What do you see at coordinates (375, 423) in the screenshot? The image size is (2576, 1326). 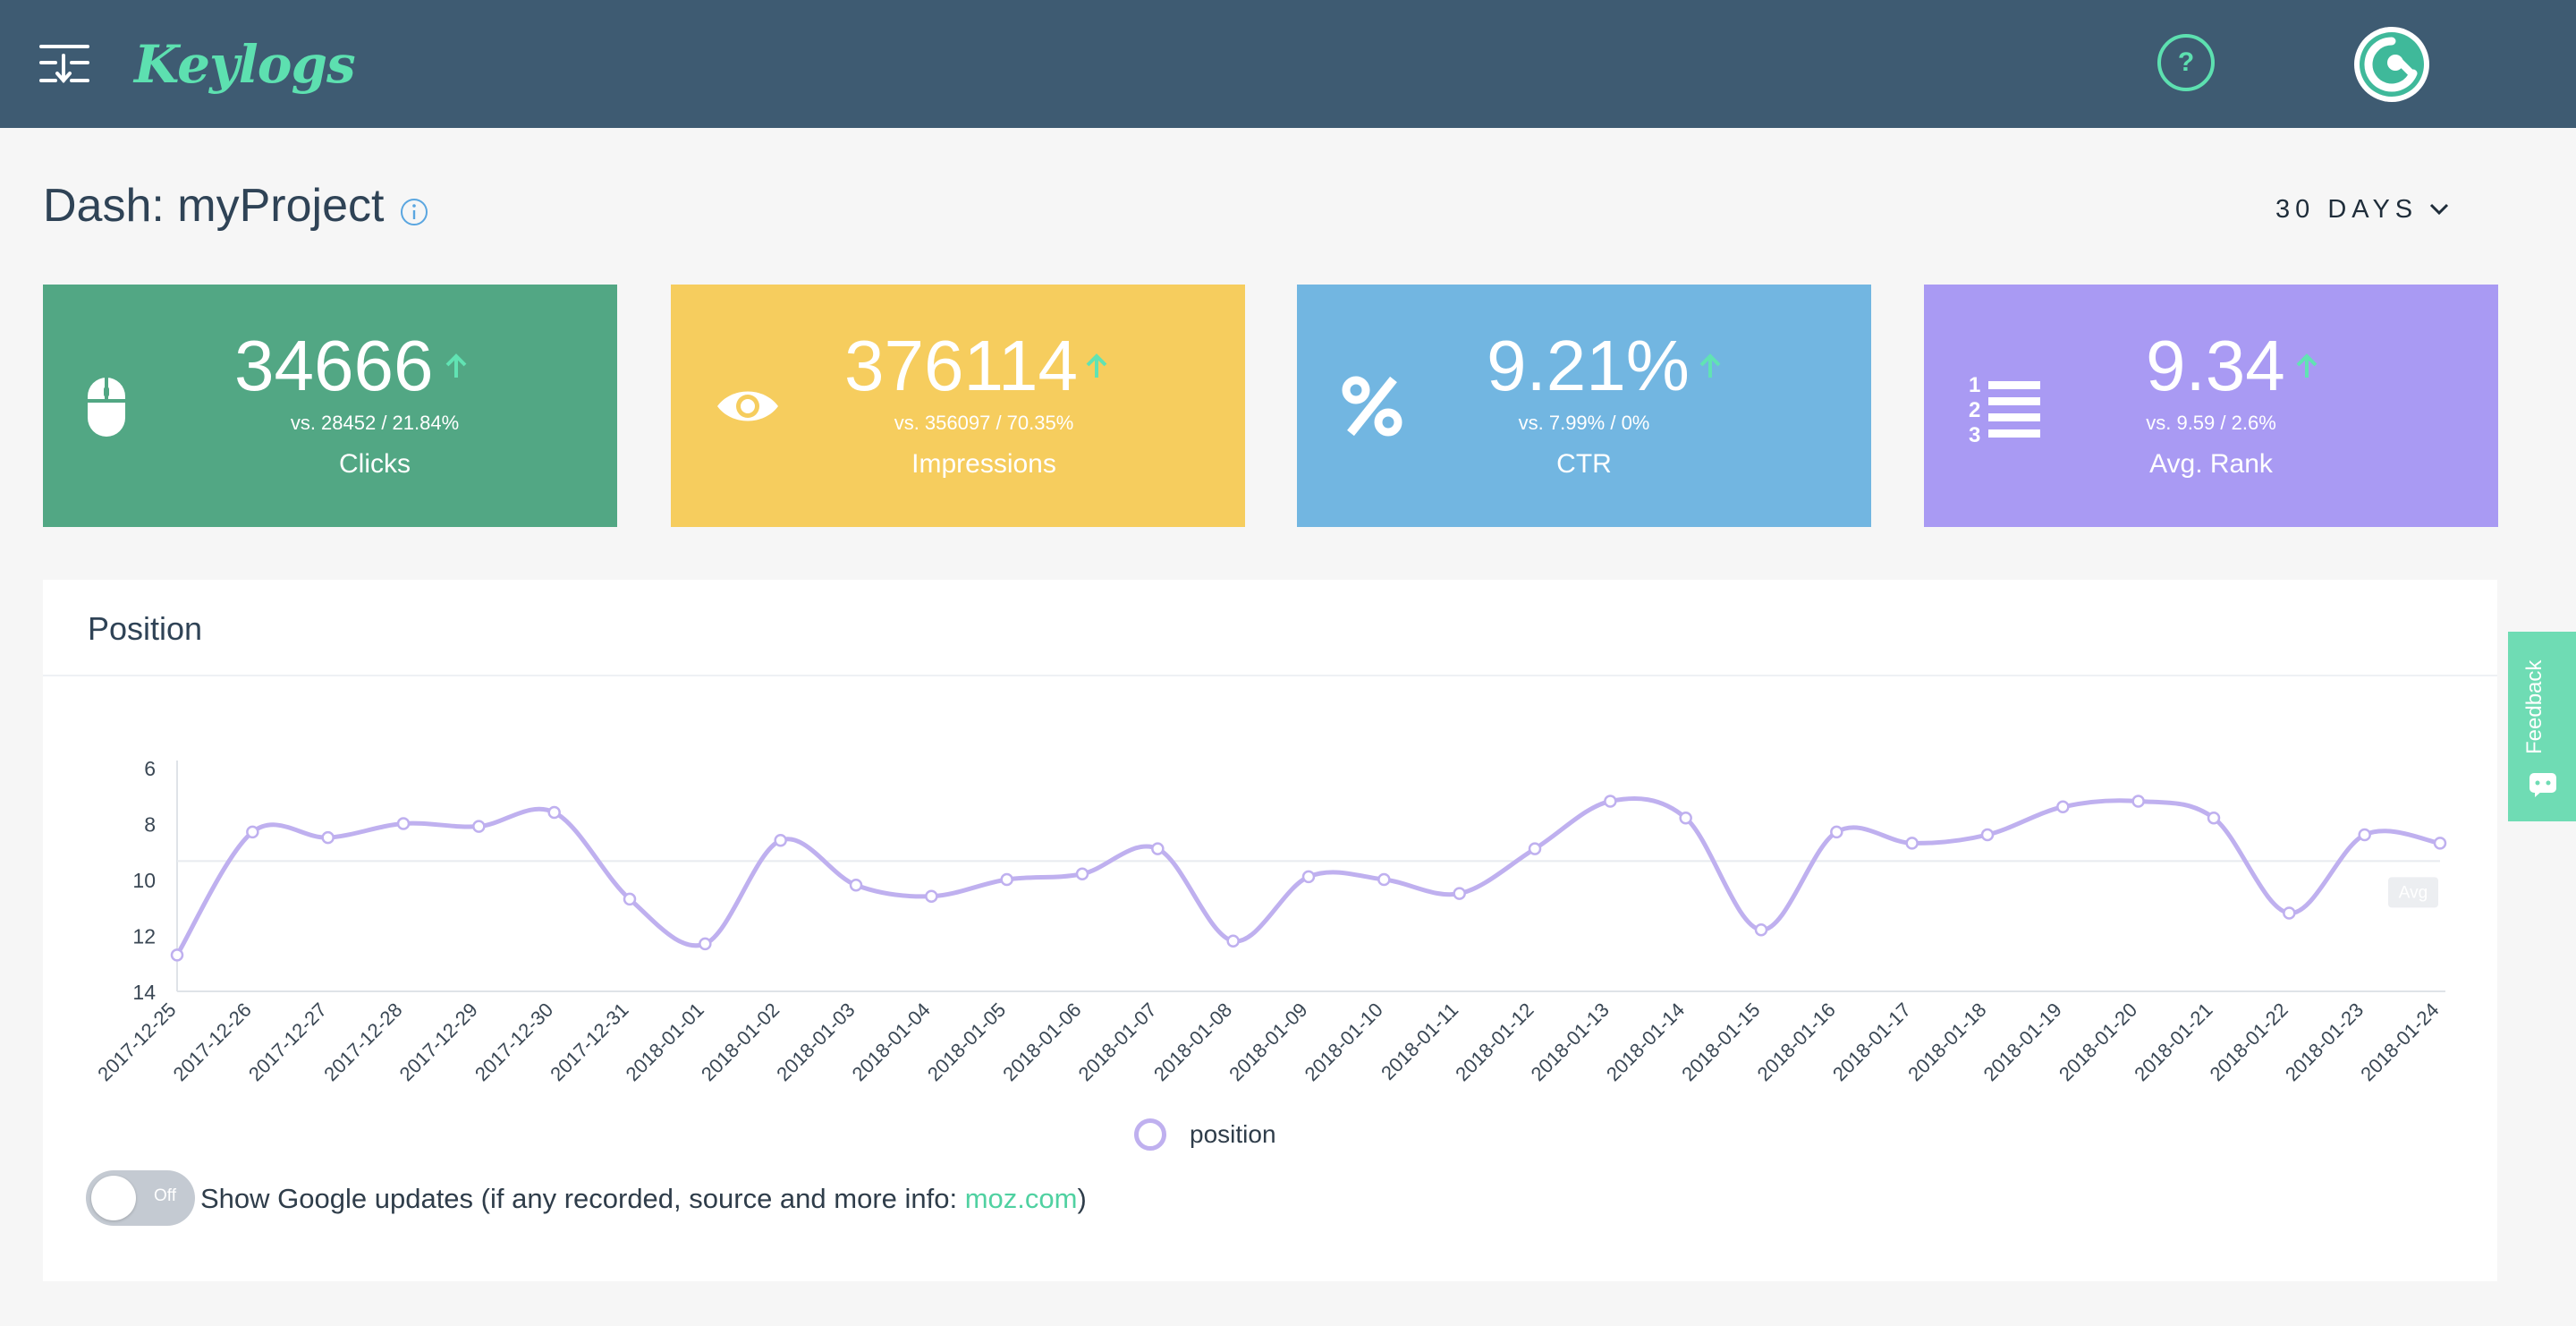 I see `clicks-comparison: vs. 28452 / 21.84%` at bounding box center [375, 423].